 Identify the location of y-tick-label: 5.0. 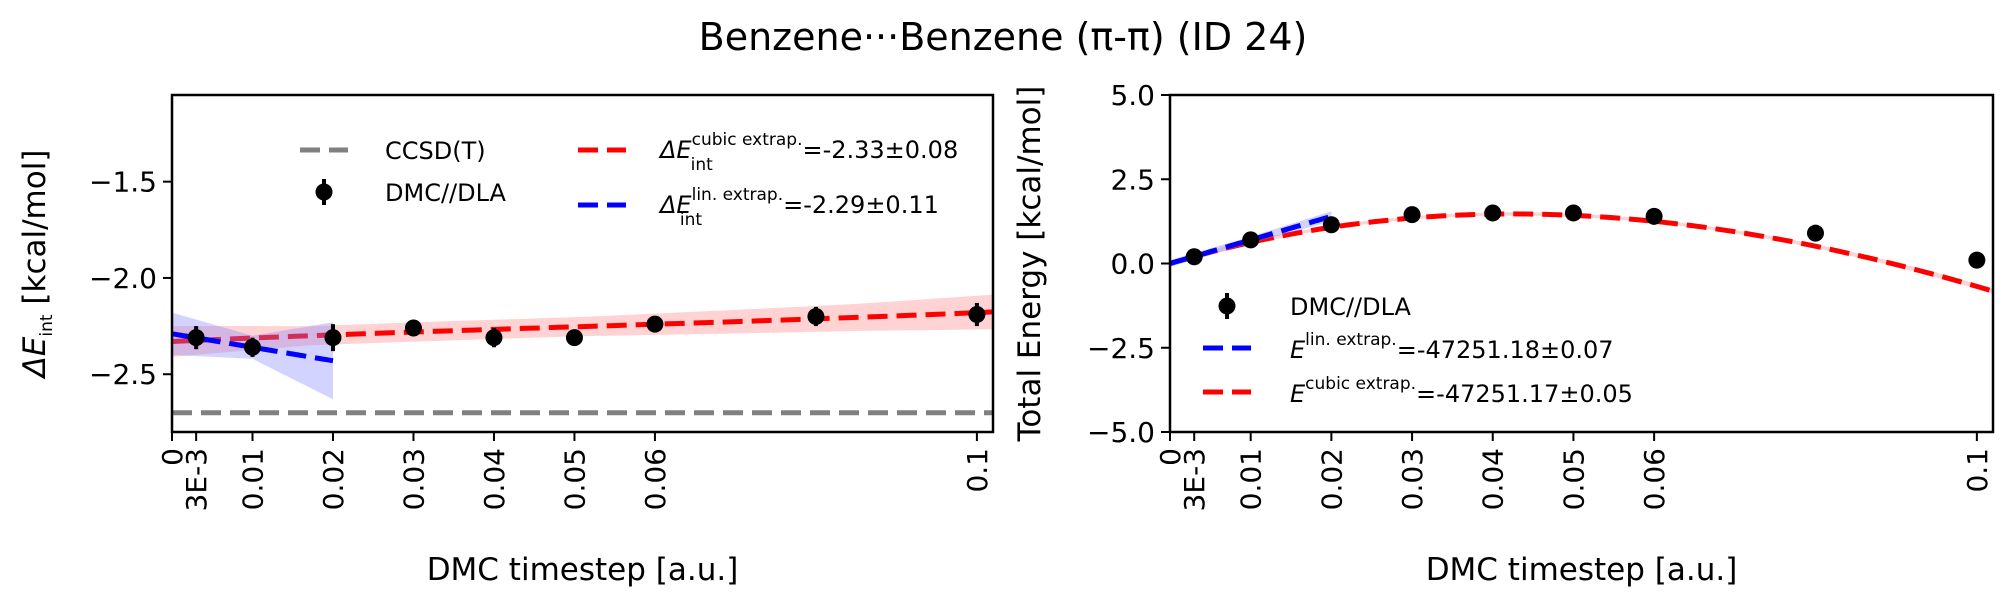
(1132, 95).